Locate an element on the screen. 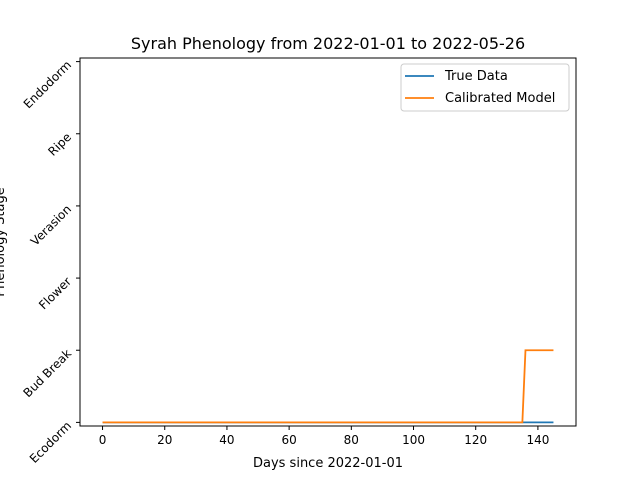 The width and height of the screenshot is (640, 480). x-tick-label: 140 is located at coordinates (537, 440).